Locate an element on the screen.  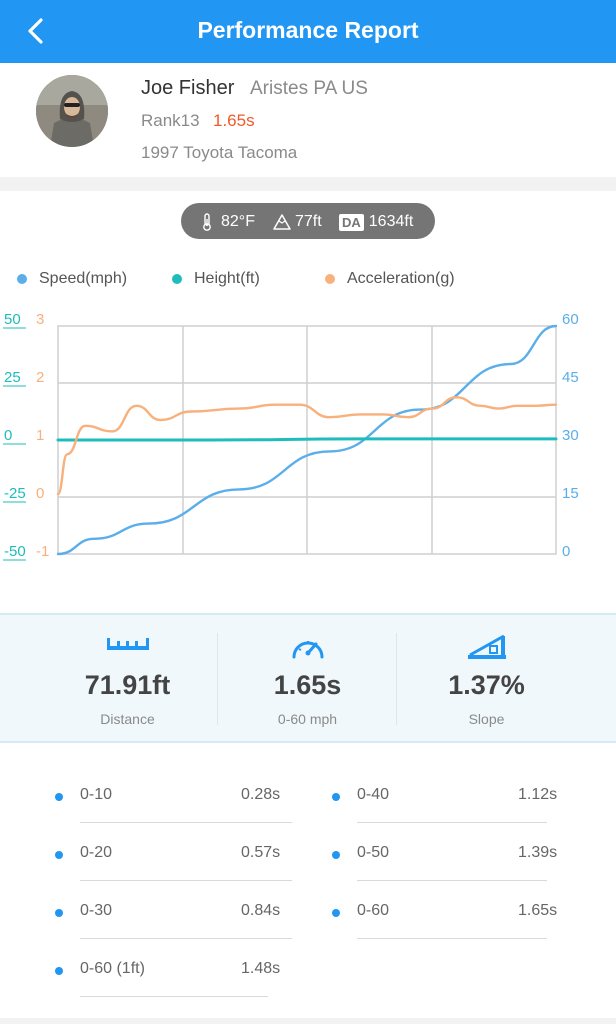
chevron-left-icon is located at coordinates (35, 31).